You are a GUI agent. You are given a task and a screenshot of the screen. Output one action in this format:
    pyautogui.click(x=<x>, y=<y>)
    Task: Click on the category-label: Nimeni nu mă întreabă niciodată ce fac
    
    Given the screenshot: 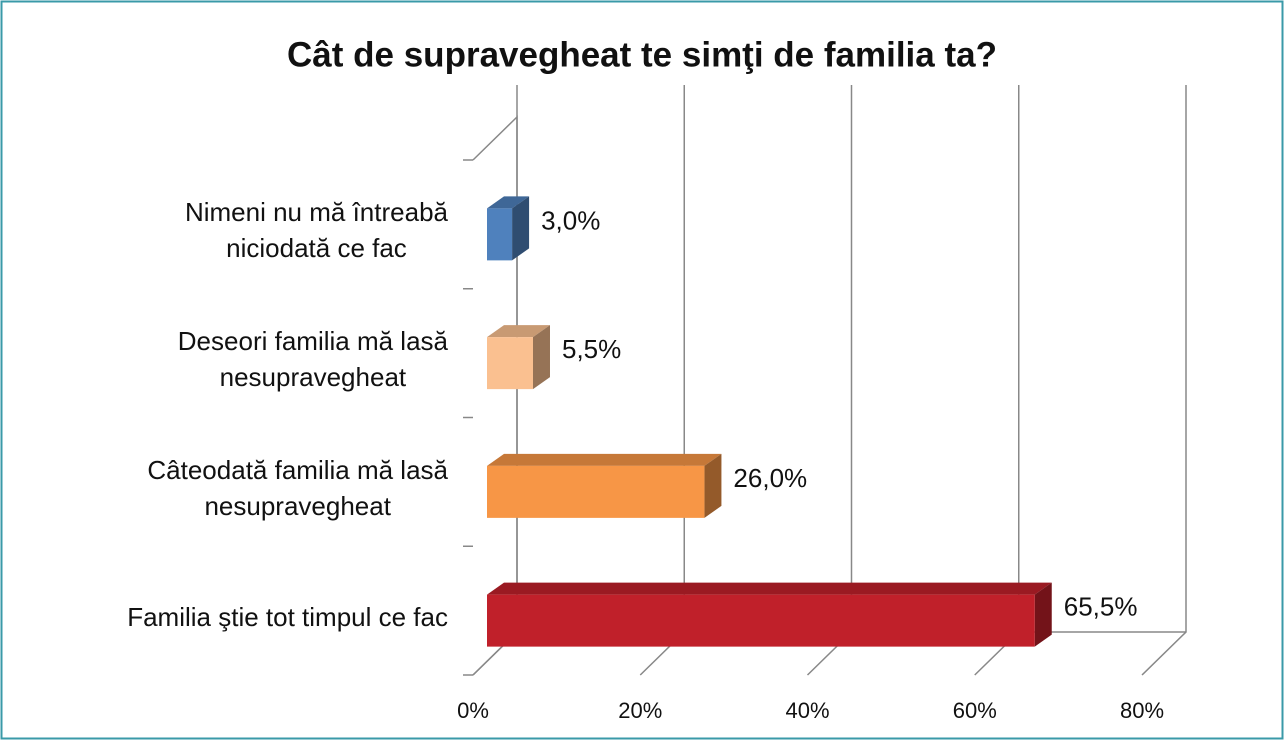 What is the action you would take?
    pyautogui.click(x=316, y=230)
    